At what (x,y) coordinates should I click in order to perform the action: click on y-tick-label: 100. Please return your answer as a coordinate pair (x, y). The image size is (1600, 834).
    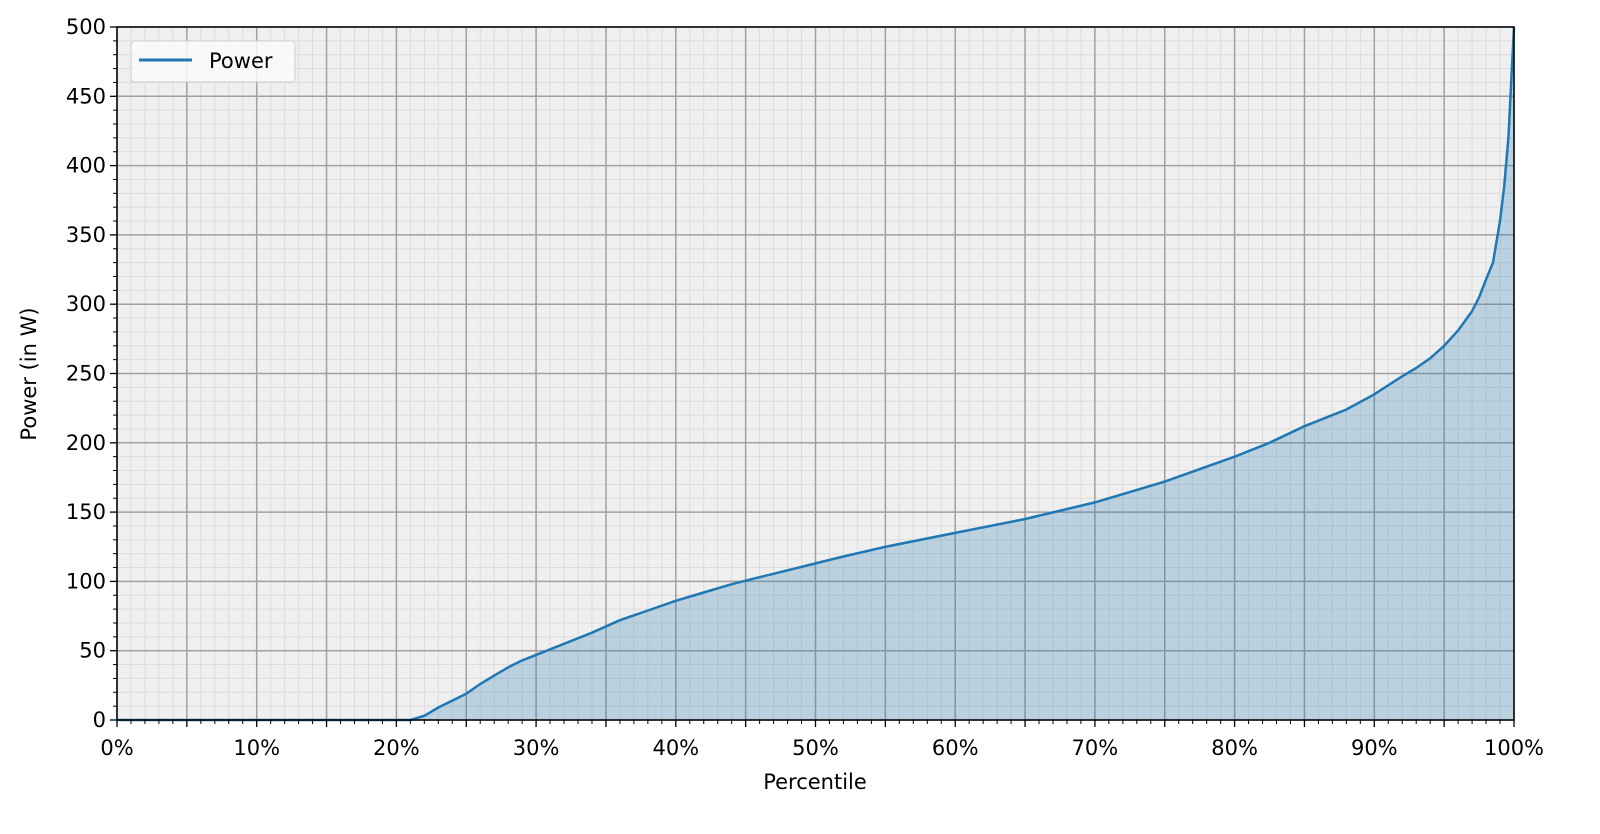
    Looking at the image, I should click on (86, 581).